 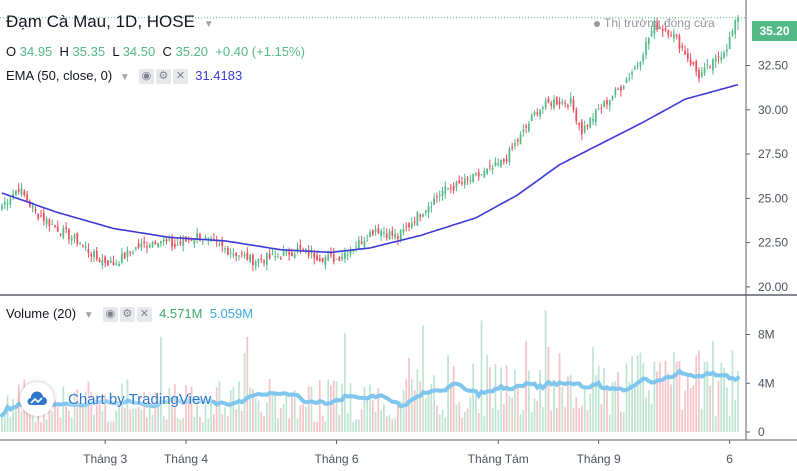 I want to click on volume-legend: Volume (20) ▼ ◉ ⚙ ✕ 4.571M 5.059M, so click(x=129, y=314).